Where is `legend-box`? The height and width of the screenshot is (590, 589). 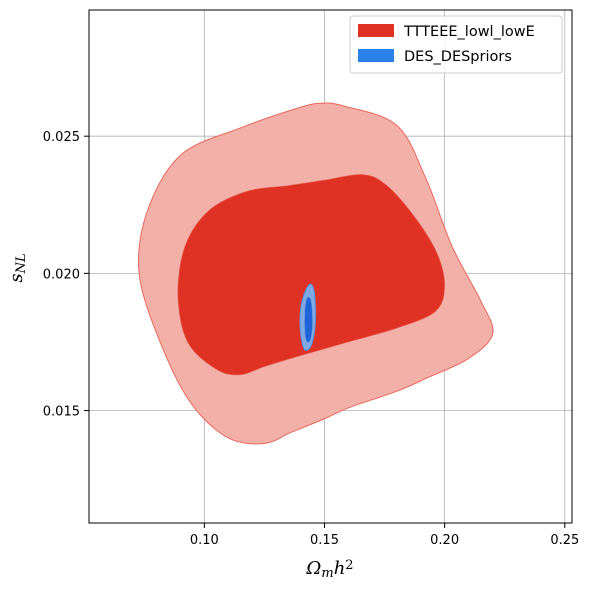 legend-box is located at coordinates (456, 44).